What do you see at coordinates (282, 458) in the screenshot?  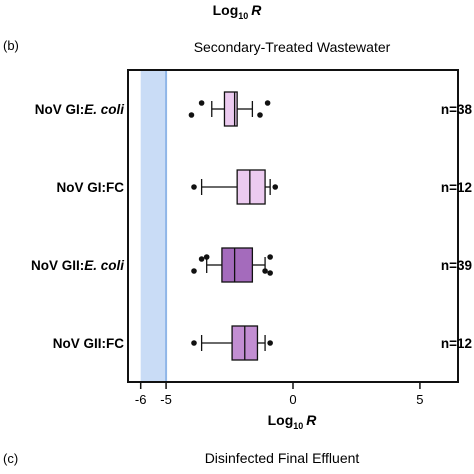 I see `panel-c-title: Disinfected Final Effluent` at bounding box center [282, 458].